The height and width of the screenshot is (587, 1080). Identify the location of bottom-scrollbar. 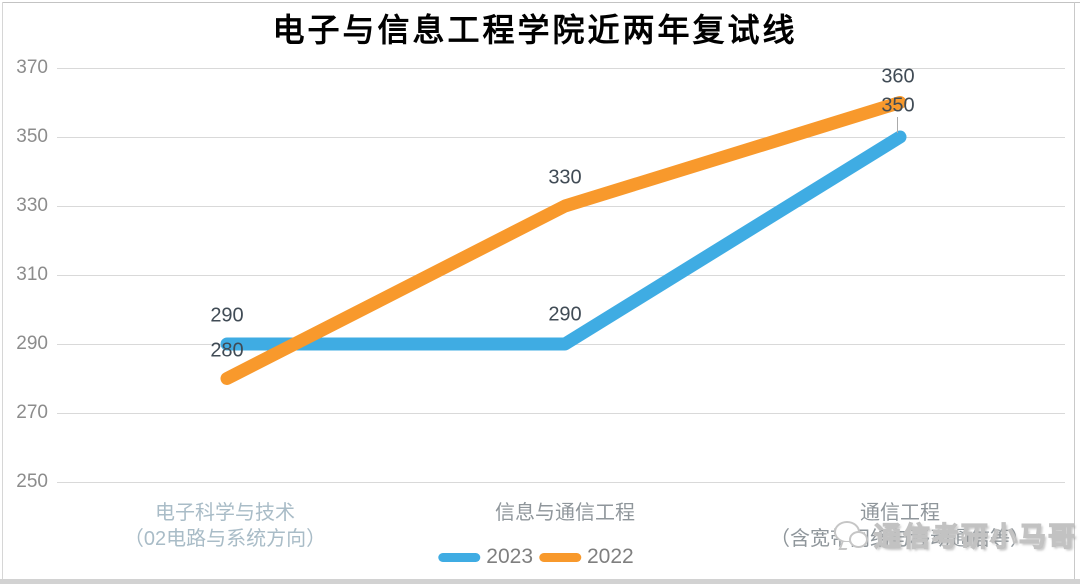
(540, 581).